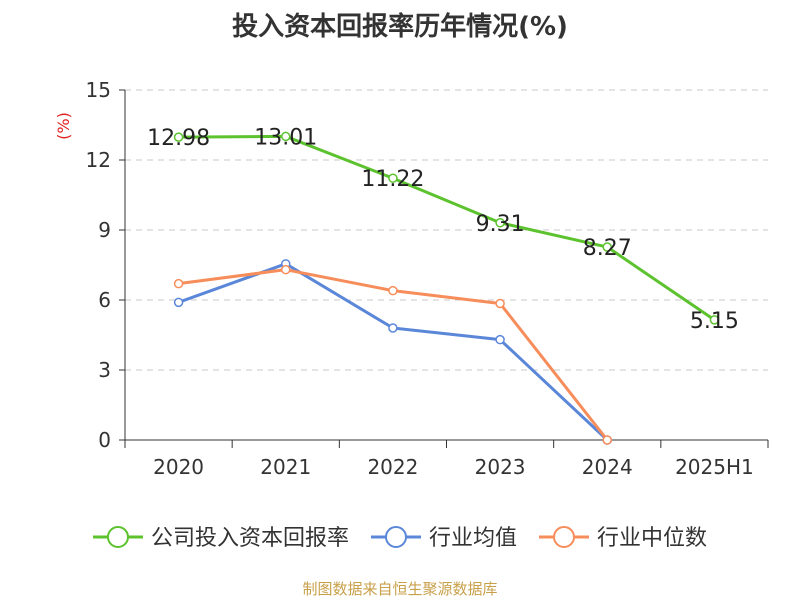  I want to click on y-tick-label: 15, so click(98, 90).